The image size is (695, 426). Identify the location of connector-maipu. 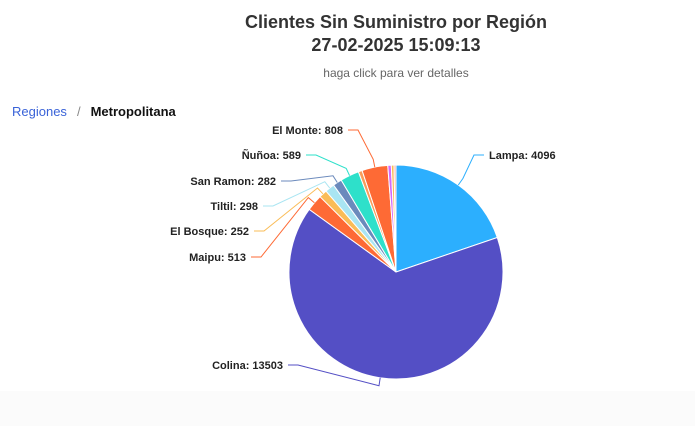
(283, 227).